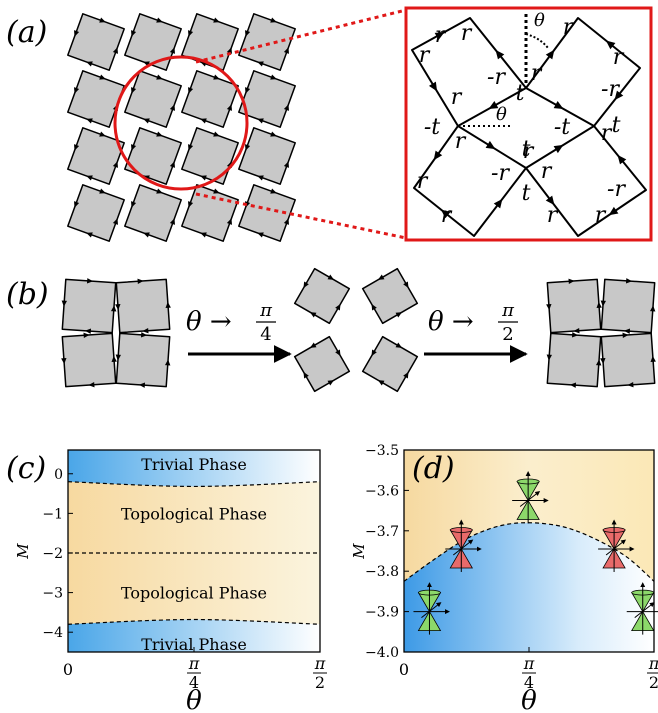  What do you see at coordinates (382, 572) in the screenshot?
I see `y-tick-label: −3.8` at bounding box center [382, 572].